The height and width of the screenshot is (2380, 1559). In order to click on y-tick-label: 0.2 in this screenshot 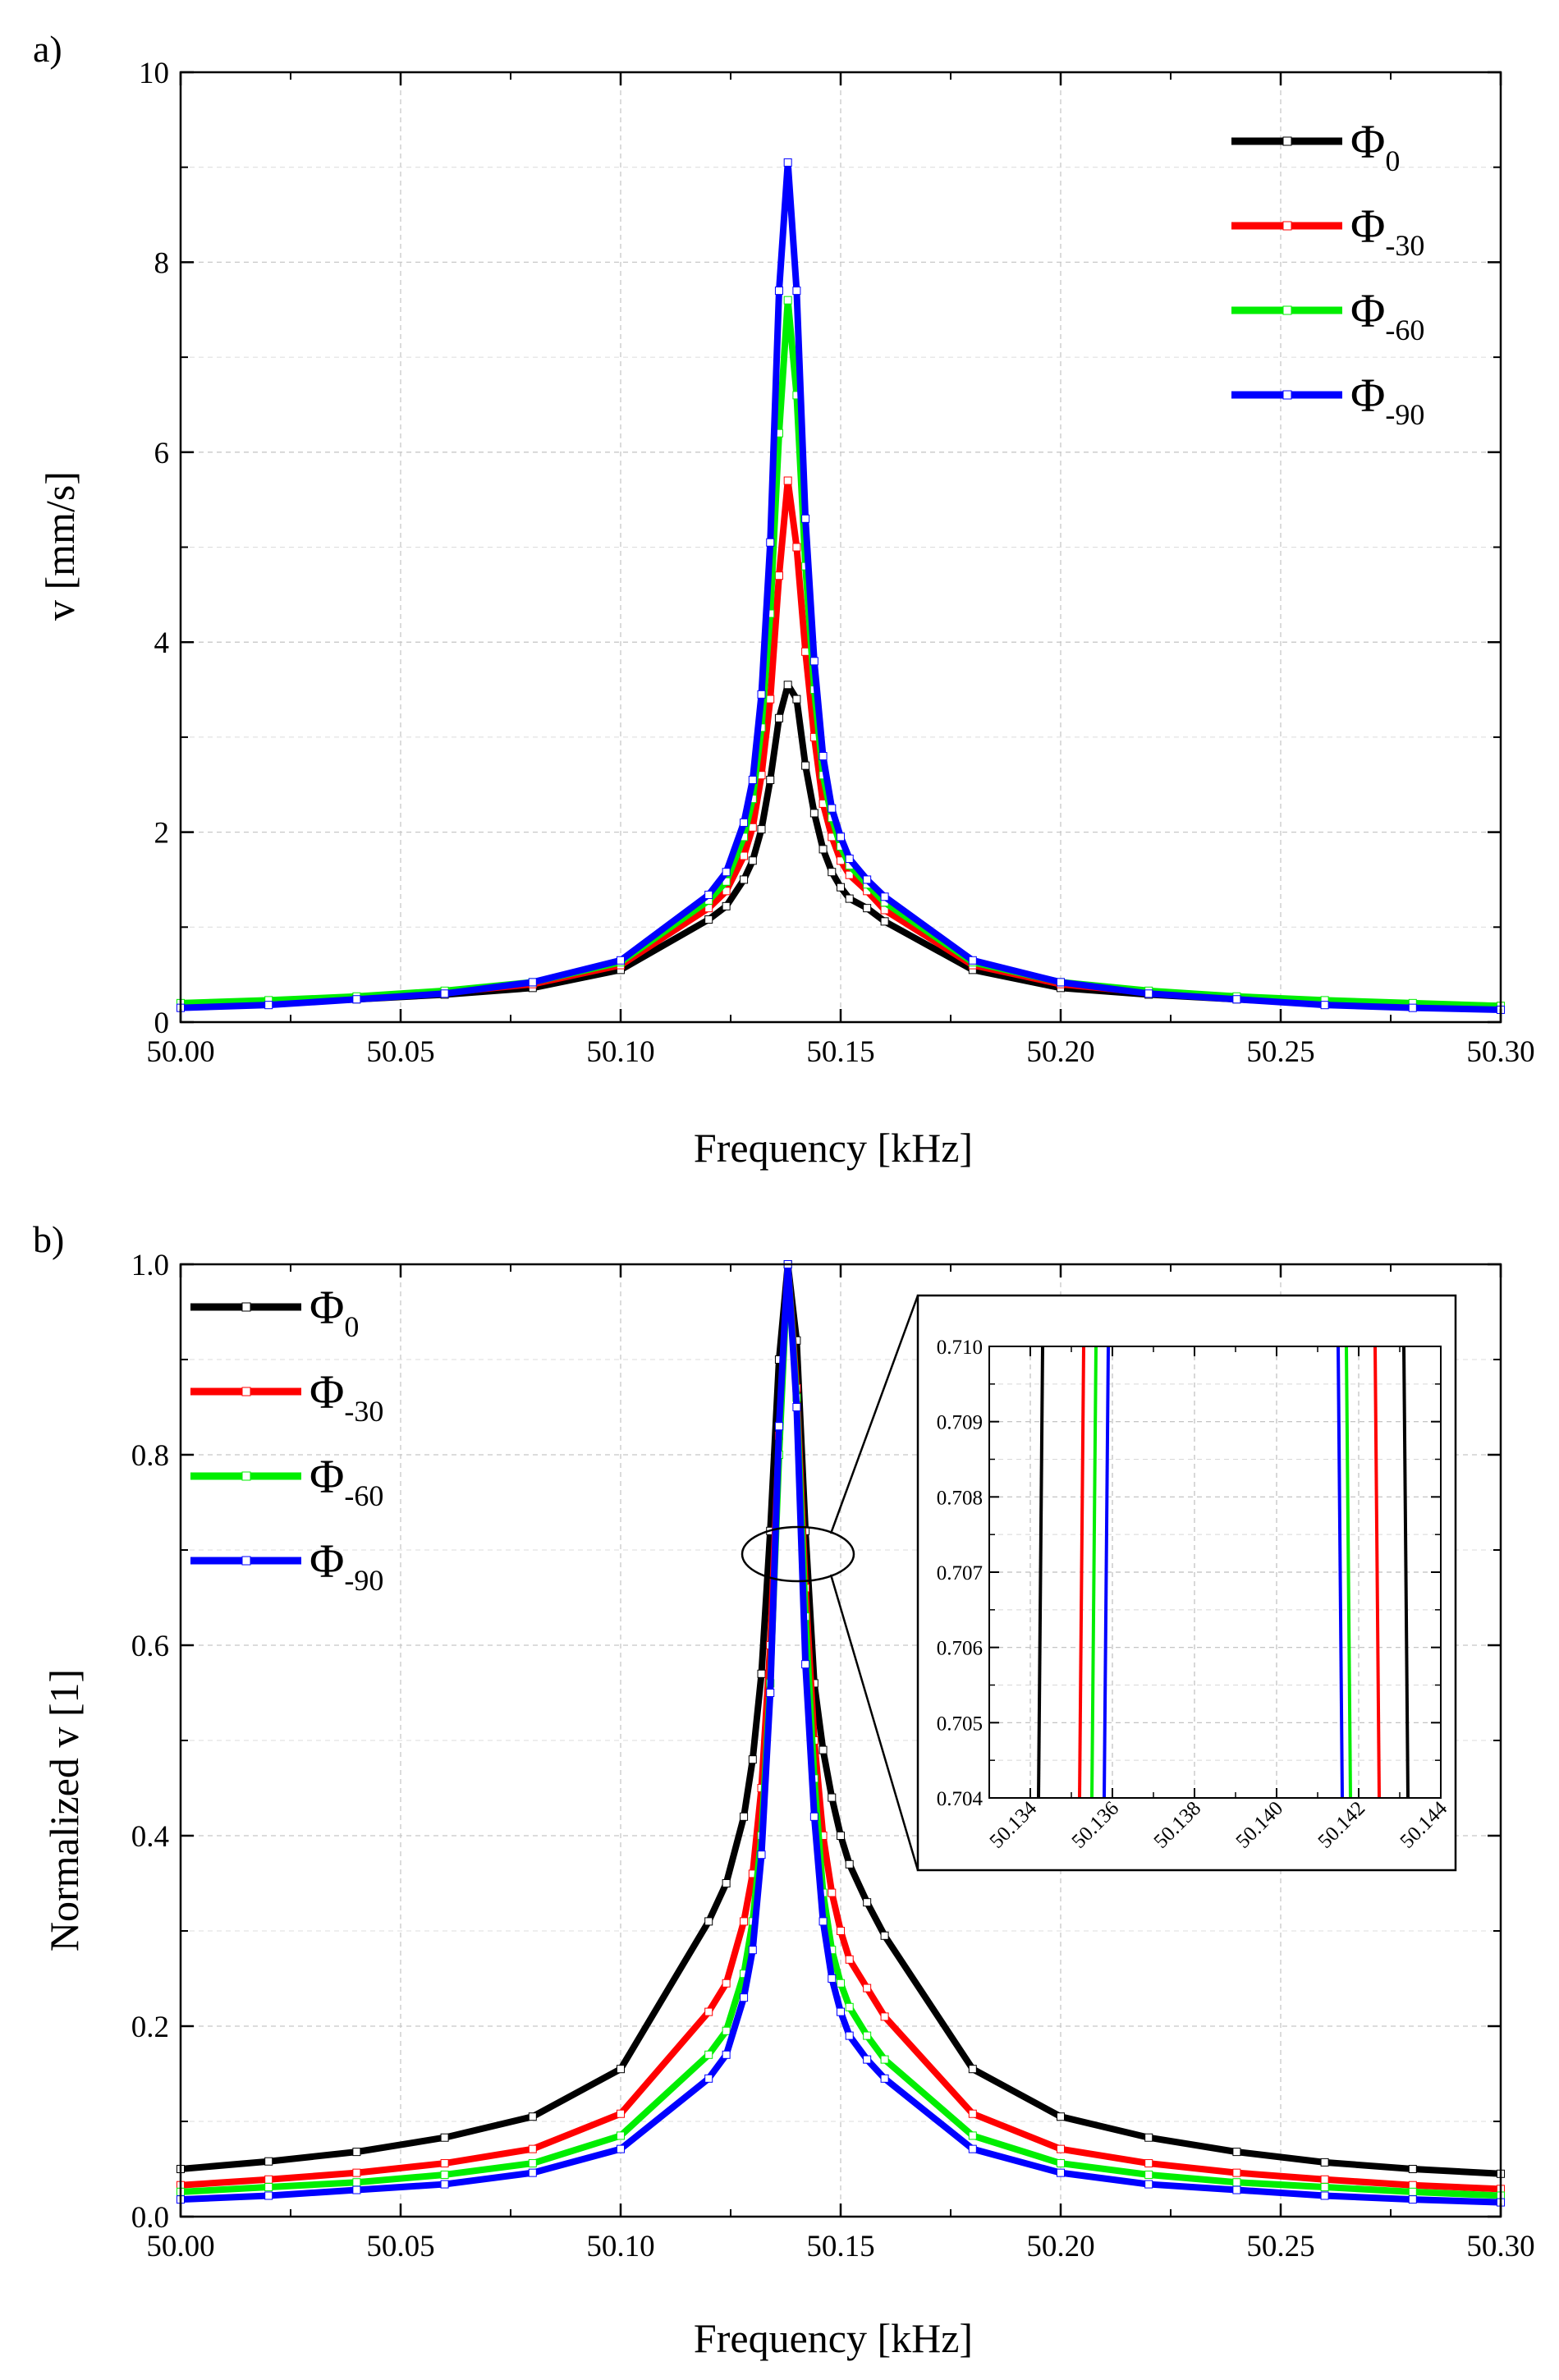, I will do `click(150, 2027)`.